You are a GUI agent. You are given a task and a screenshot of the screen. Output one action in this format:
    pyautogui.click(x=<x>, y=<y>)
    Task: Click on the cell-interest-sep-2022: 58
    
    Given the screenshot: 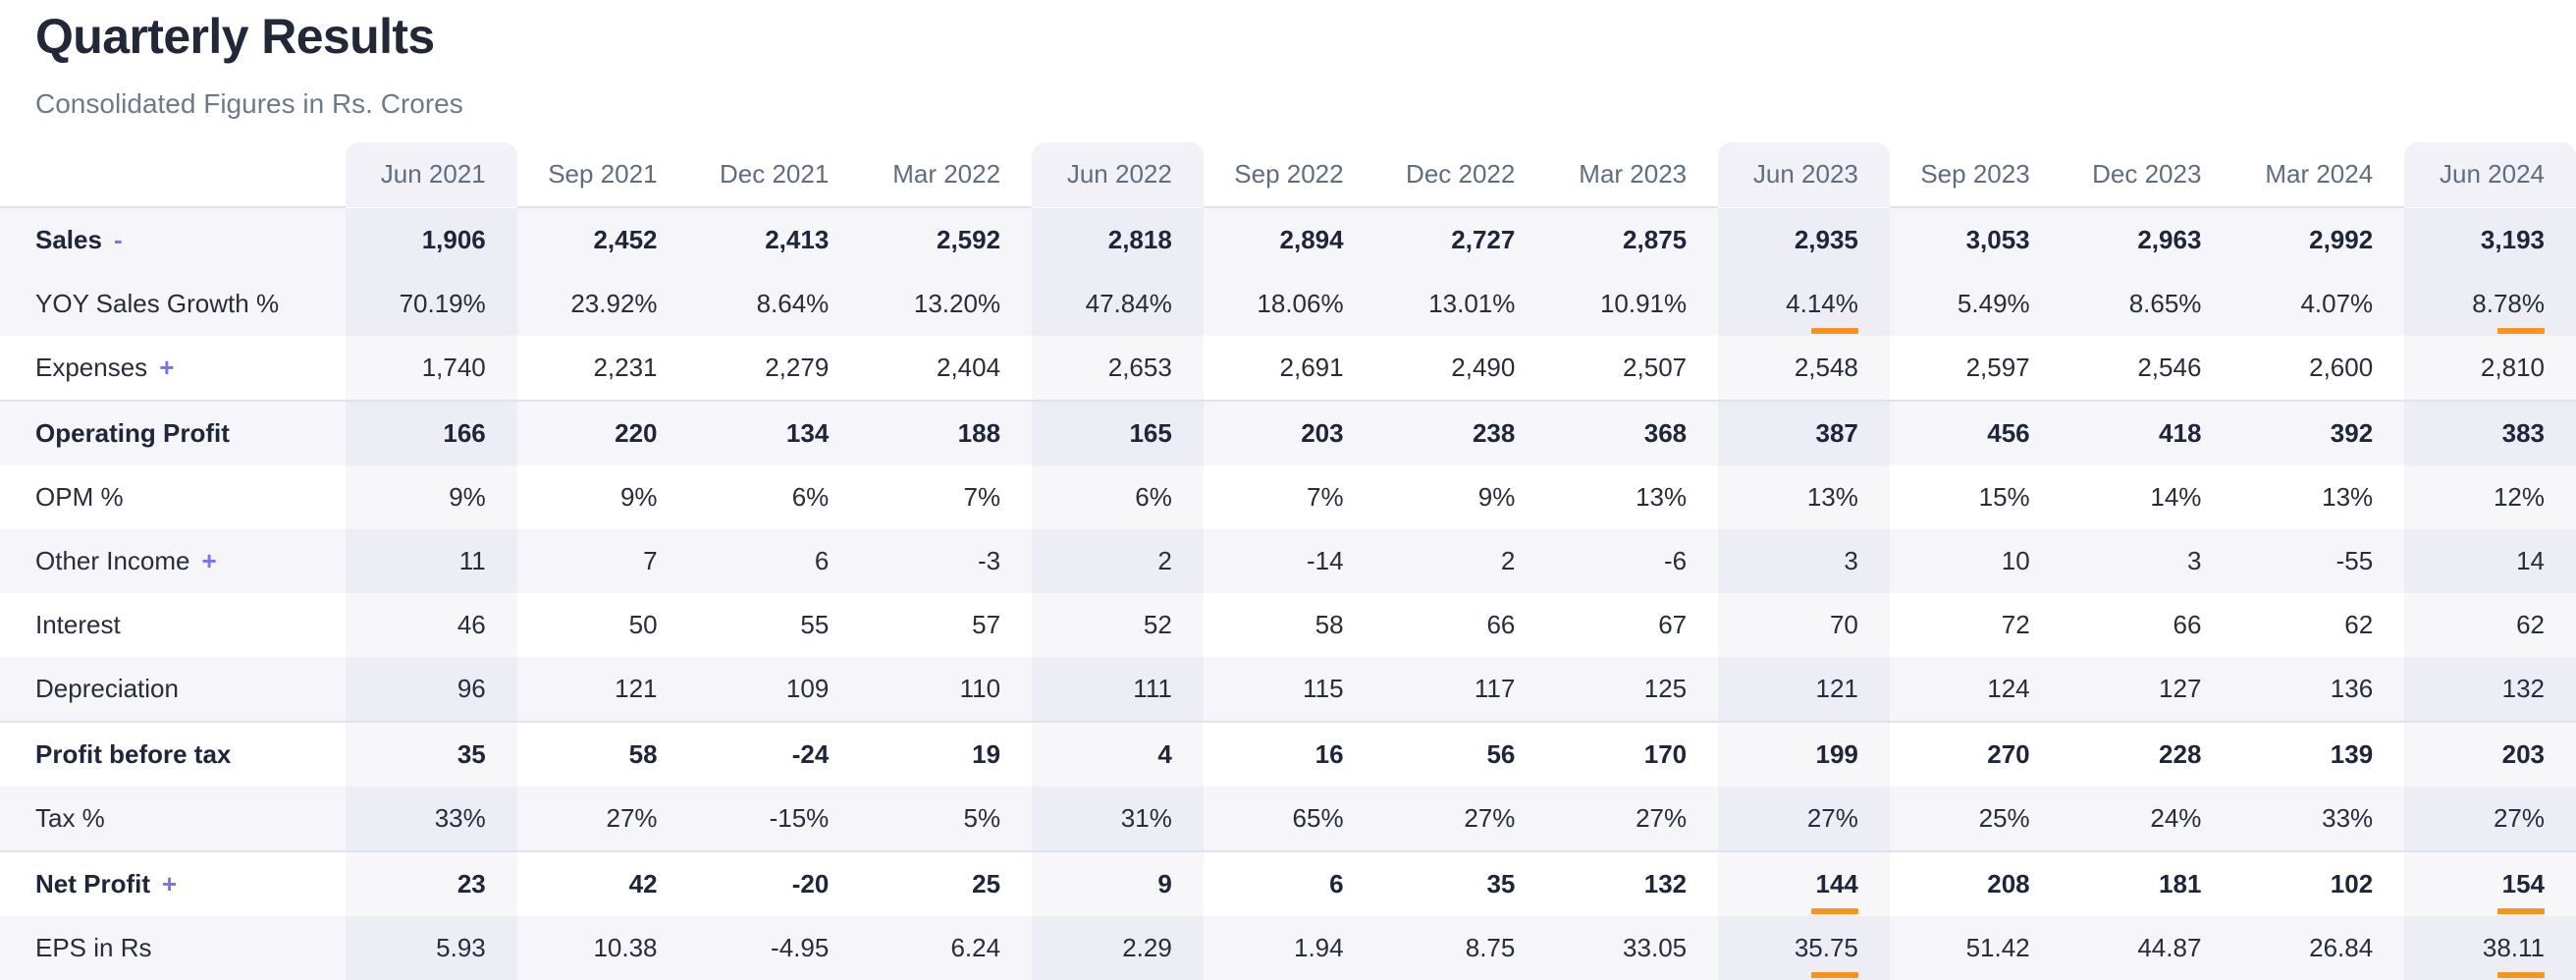 What is the action you would take?
    pyautogui.click(x=1289, y=625)
    